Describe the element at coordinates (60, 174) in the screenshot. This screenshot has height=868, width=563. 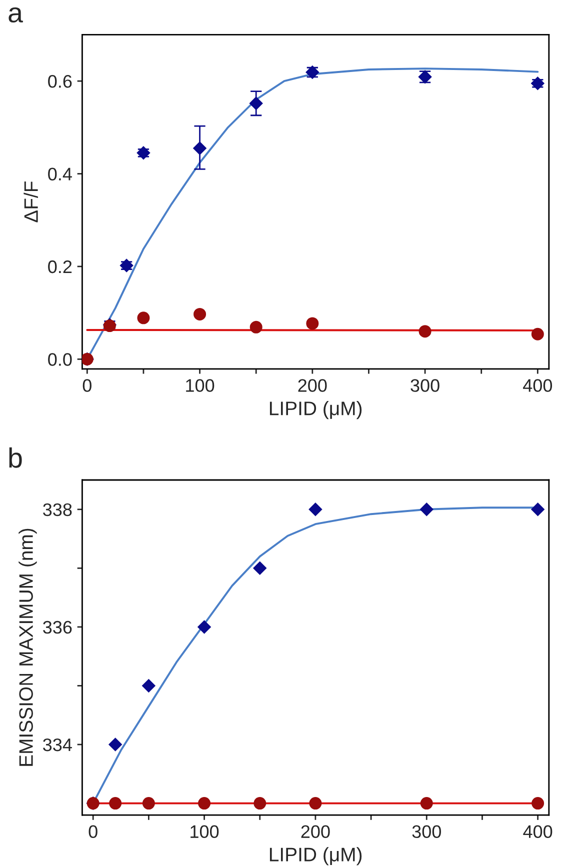
I see `y-tick-label: 0.4` at that location.